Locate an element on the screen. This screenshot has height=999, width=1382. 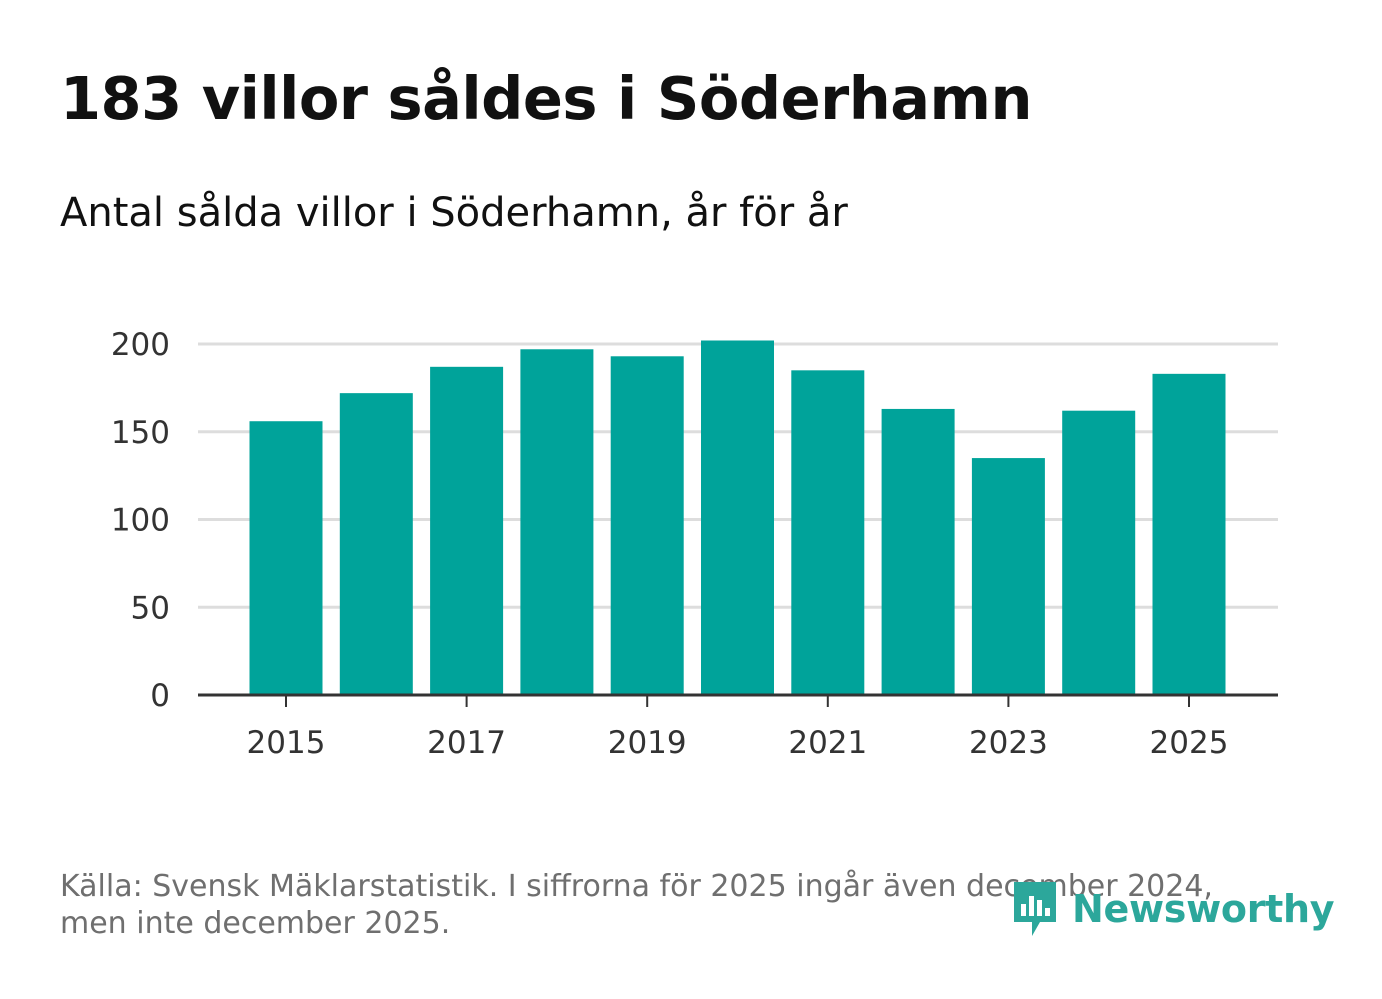
bar-2015 is located at coordinates (286, 558).